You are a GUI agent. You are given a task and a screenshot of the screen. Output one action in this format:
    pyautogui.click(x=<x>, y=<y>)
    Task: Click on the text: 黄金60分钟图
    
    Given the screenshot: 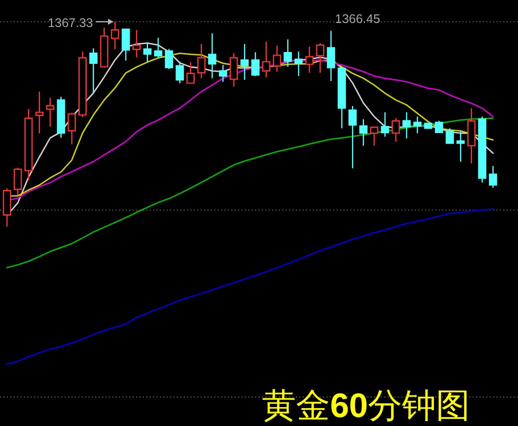 What is the action you would take?
    pyautogui.click(x=366, y=406)
    